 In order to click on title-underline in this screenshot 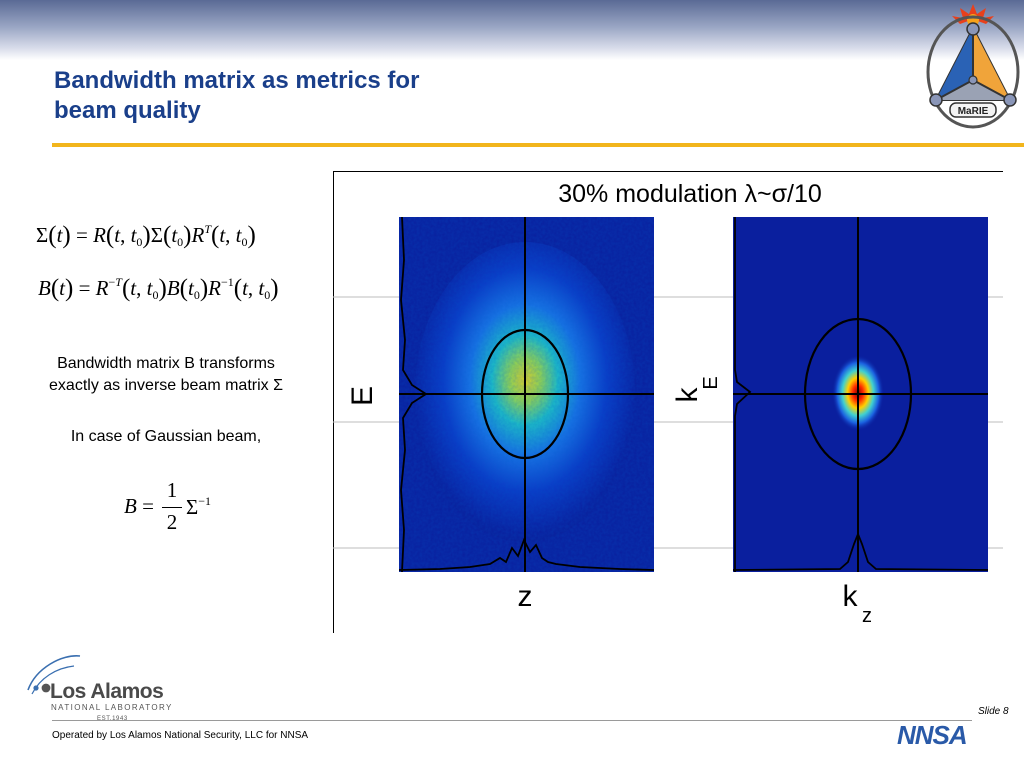, I will do `click(538, 145)`.